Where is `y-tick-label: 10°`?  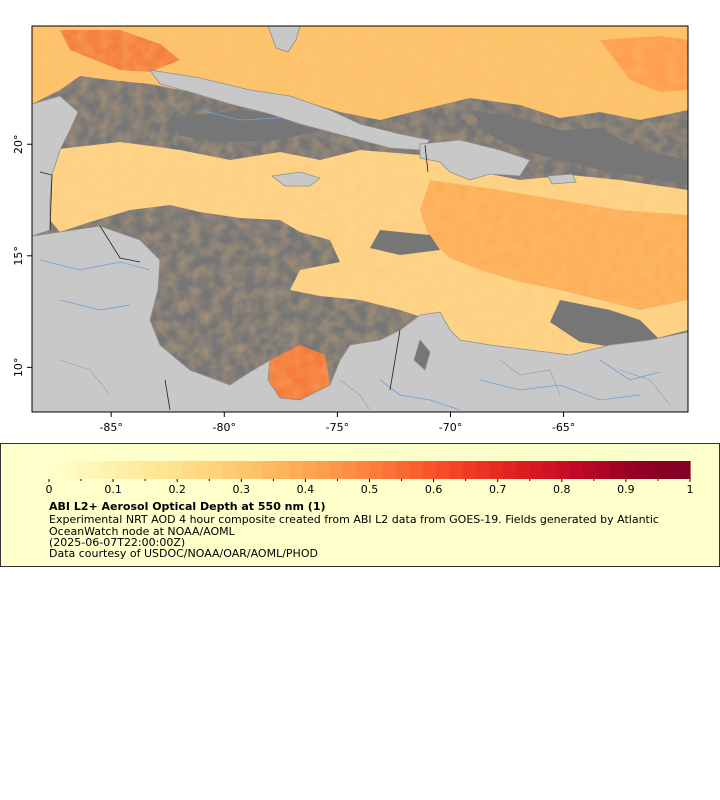 y-tick-label: 10° is located at coordinates (18, 368).